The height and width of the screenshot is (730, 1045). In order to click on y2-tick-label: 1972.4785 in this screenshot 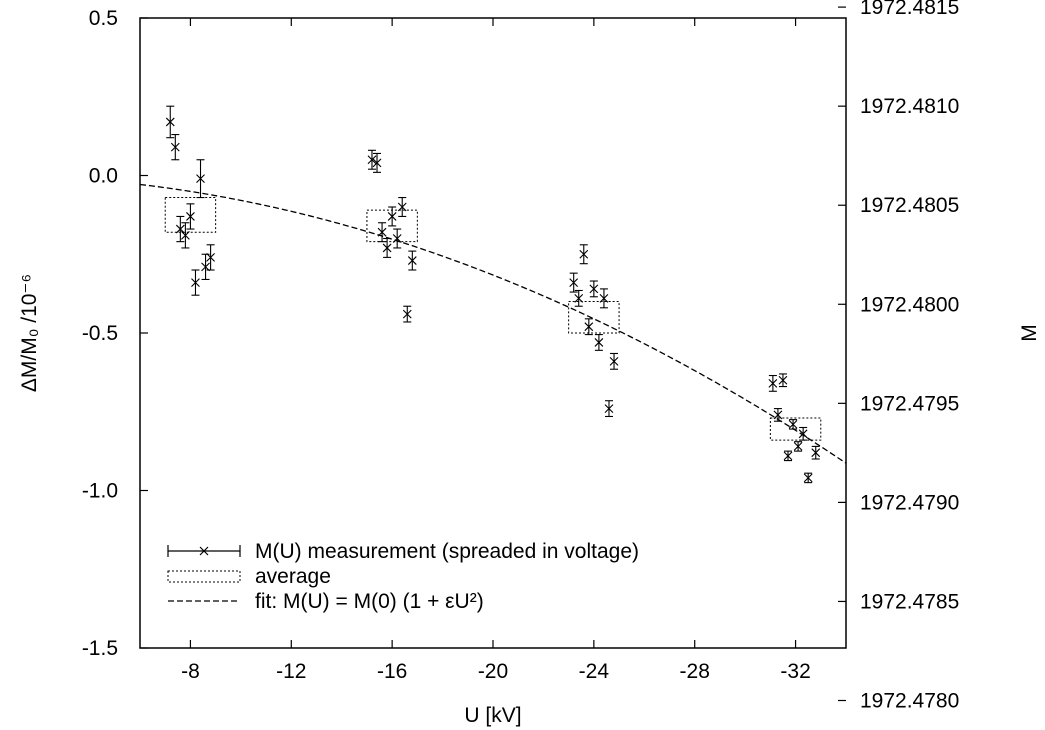, I will do `click(909, 601)`.